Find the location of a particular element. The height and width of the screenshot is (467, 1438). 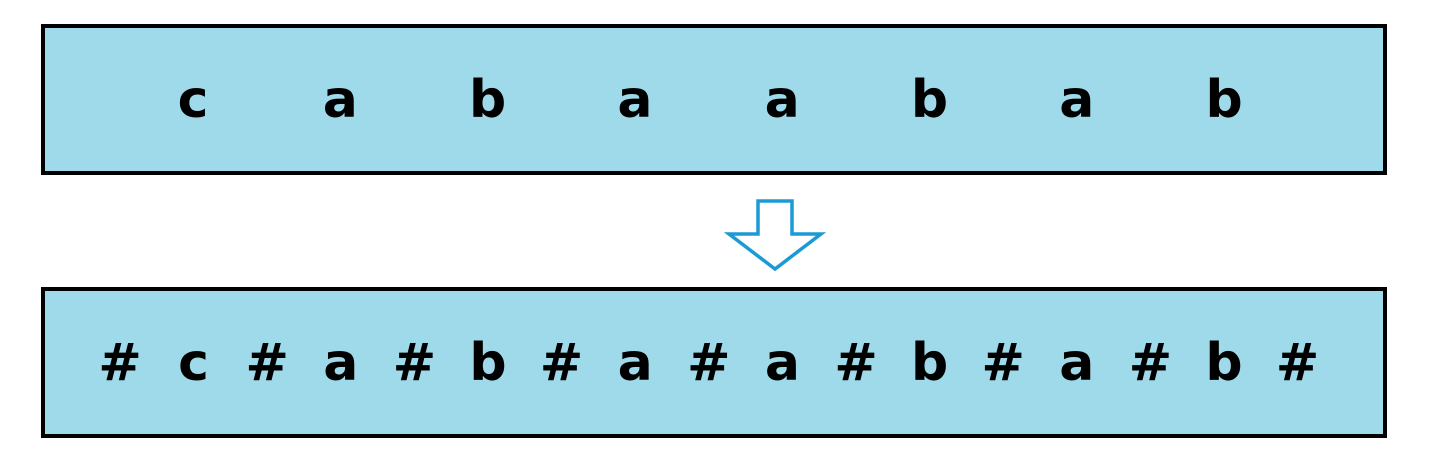

transformed-char-2: c is located at coordinates (194, 362).